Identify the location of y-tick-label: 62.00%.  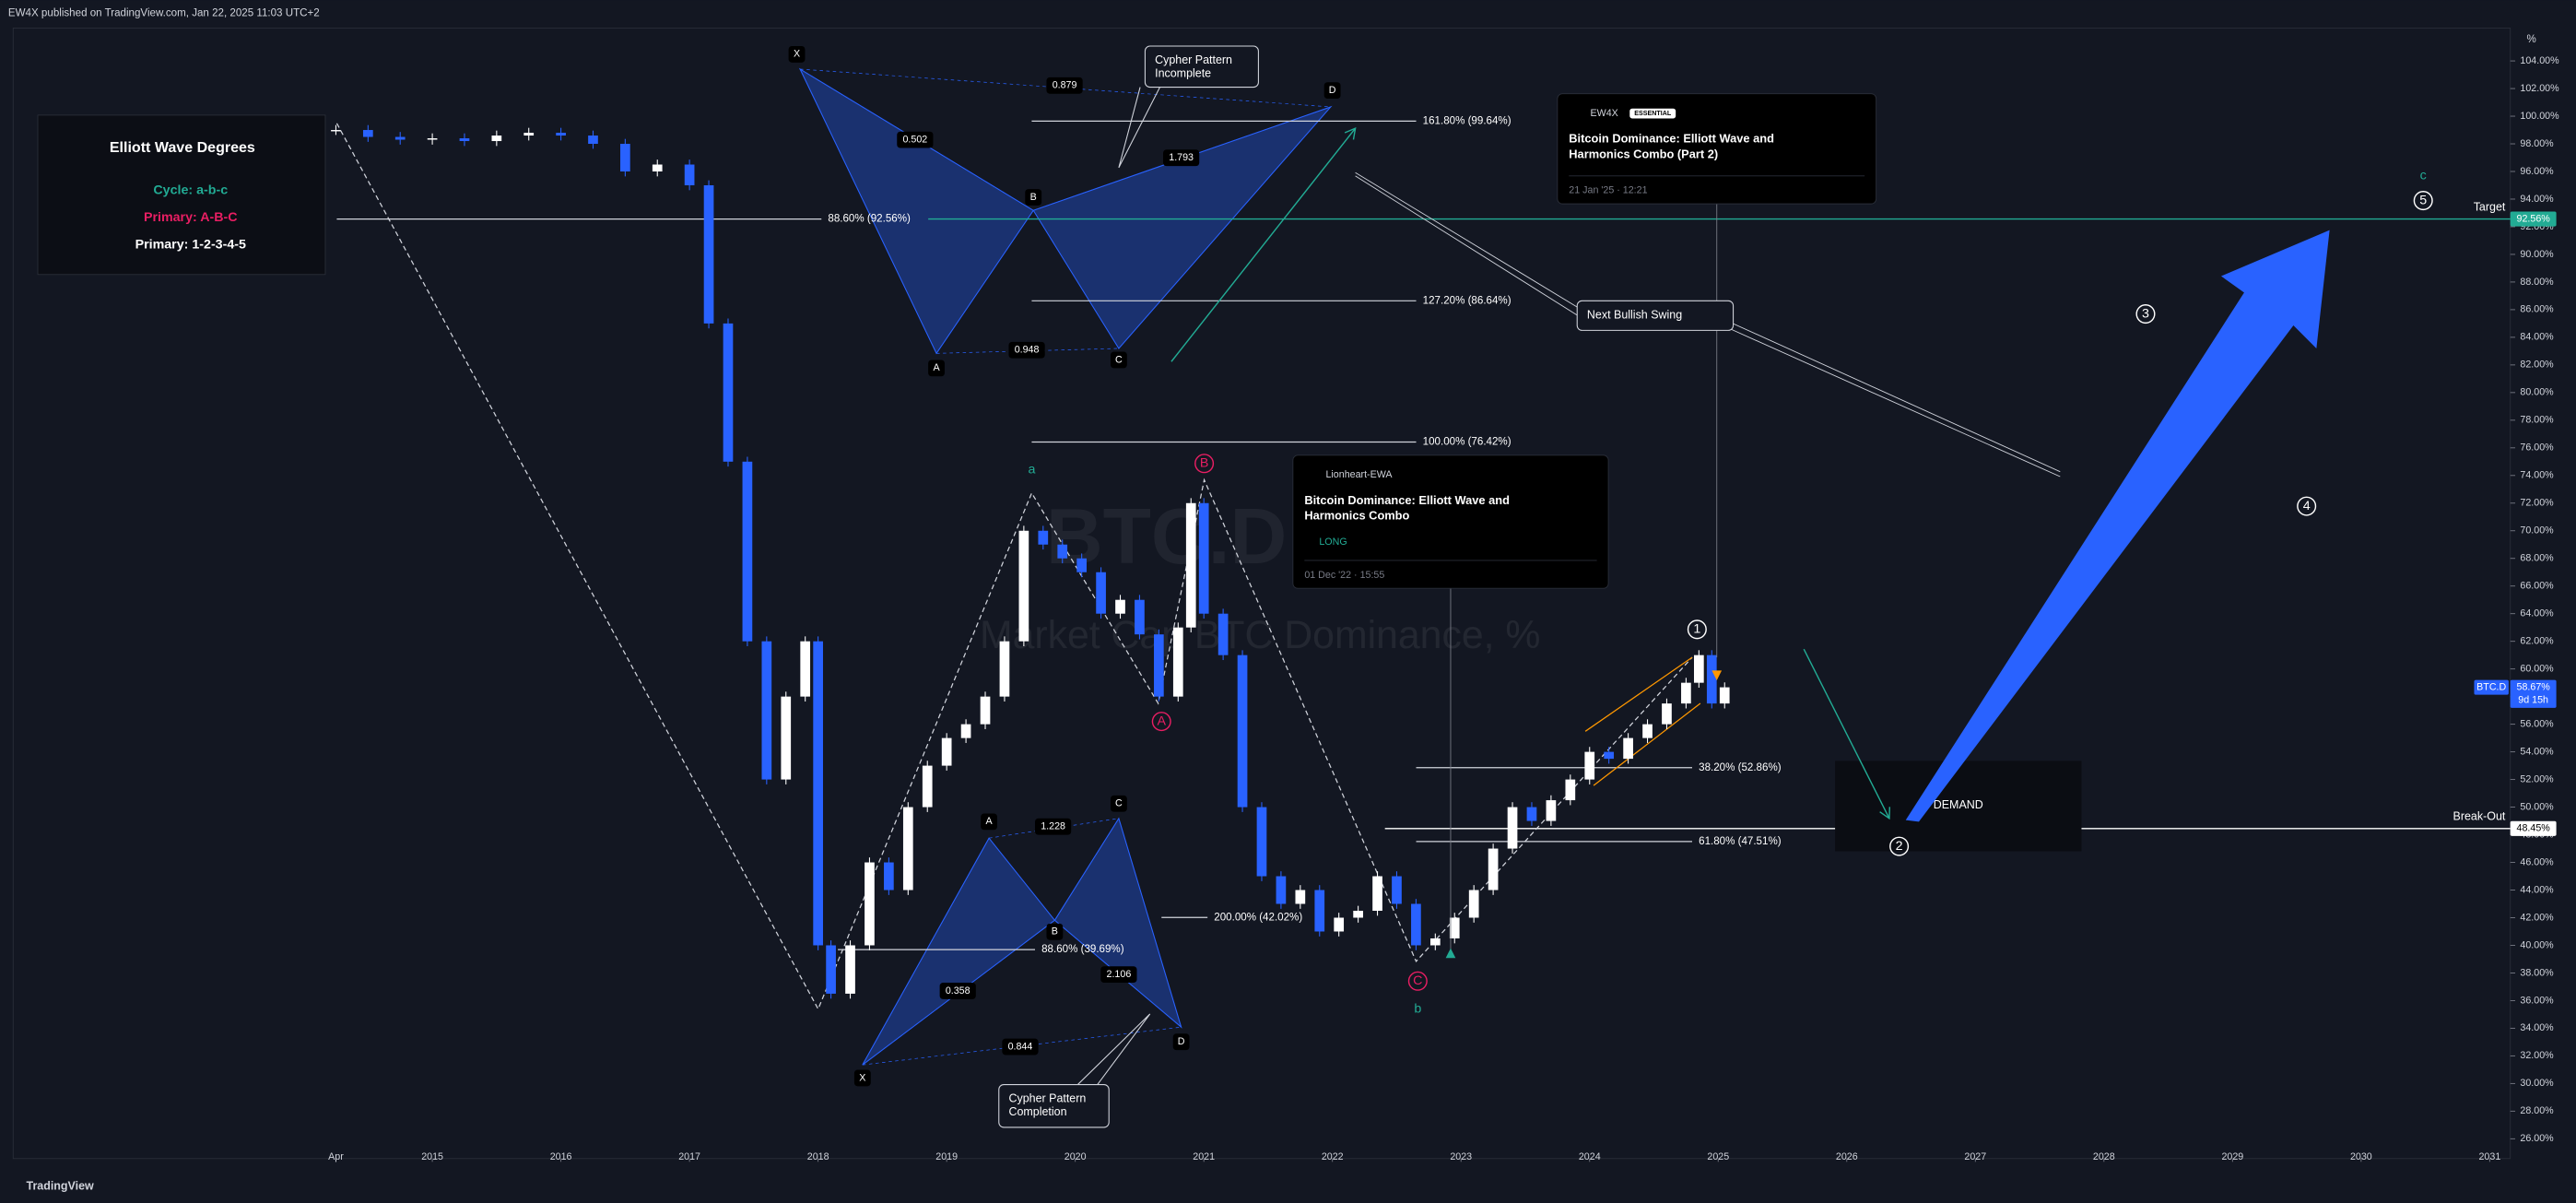
(2537, 641).